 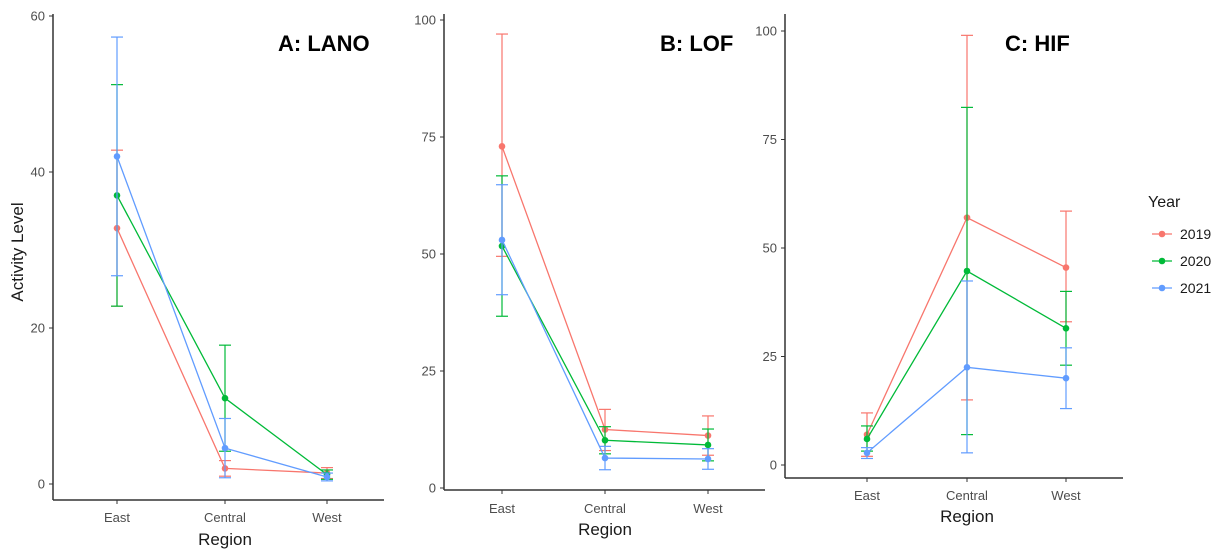 I want to click on legend: Year 2019 2020 2021, so click(x=1179, y=245).